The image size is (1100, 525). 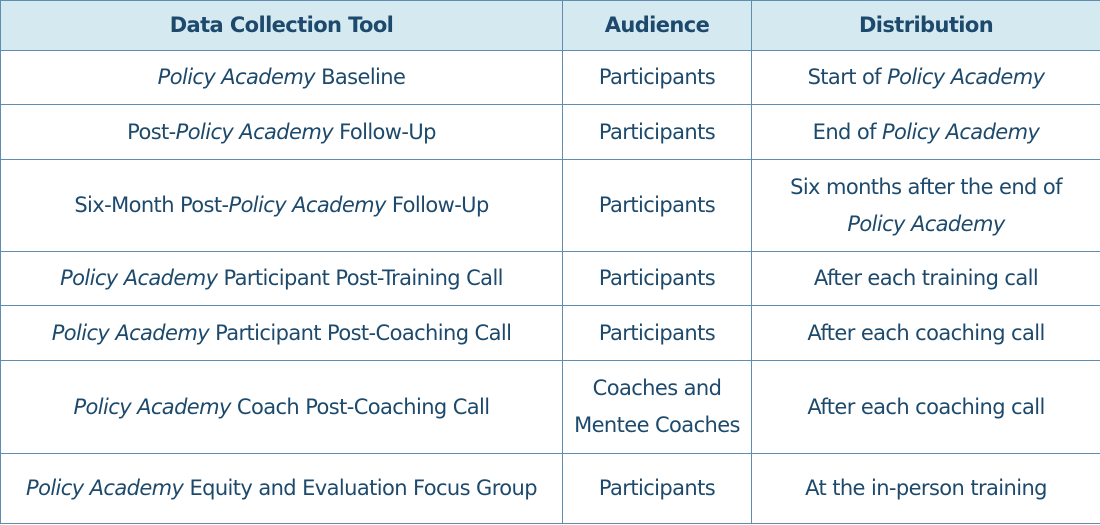 I want to click on cell-text: Participant Post-Coaching Call, so click(x=360, y=332).